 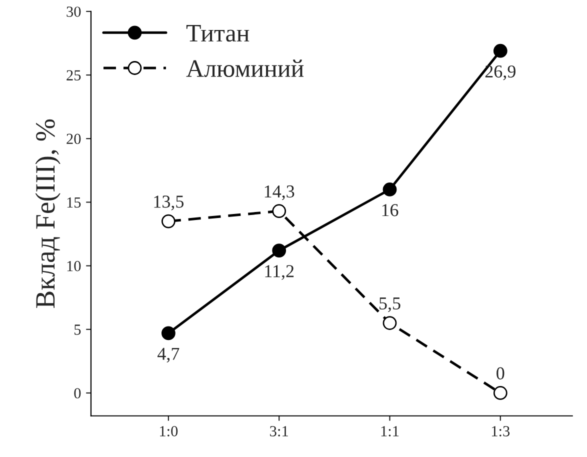 What do you see at coordinates (500, 72) in the screenshot?
I see `data-label: 26,9` at bounding box center [500, 72].